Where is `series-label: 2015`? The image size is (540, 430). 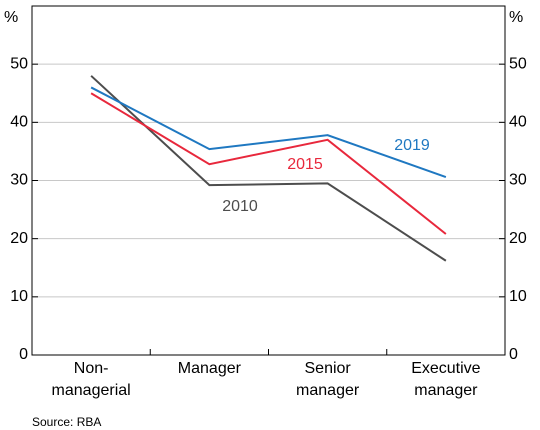 series-label: 2015 is located at coordinates (305, 164).